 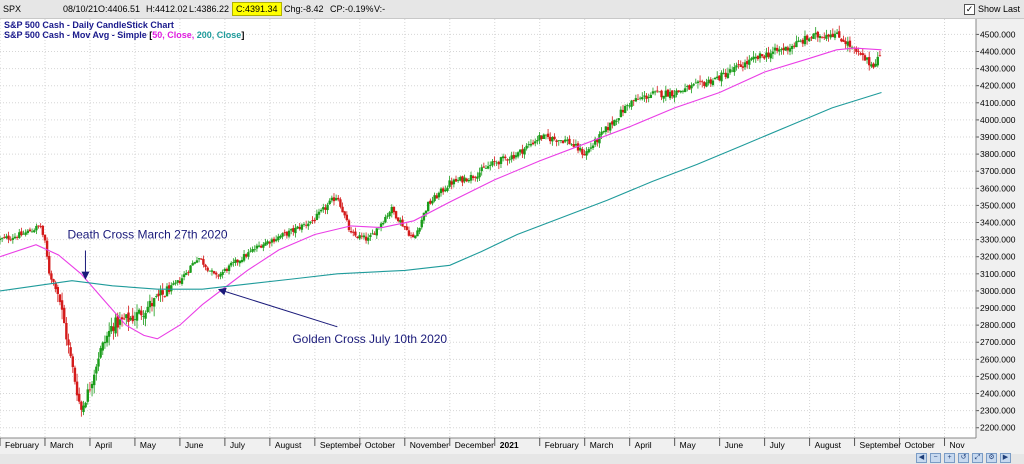 I want to click on zoom-out-icon: −, so click(x=935, y=458).